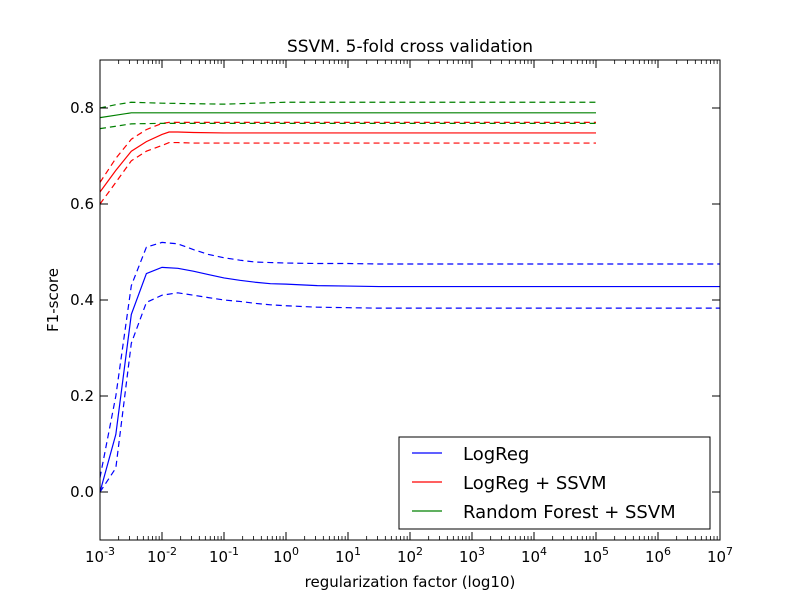 The height and width of the screenshot is (604, 800). I want to click on x-tick-label-3: 10⁰, so click(286, 555).